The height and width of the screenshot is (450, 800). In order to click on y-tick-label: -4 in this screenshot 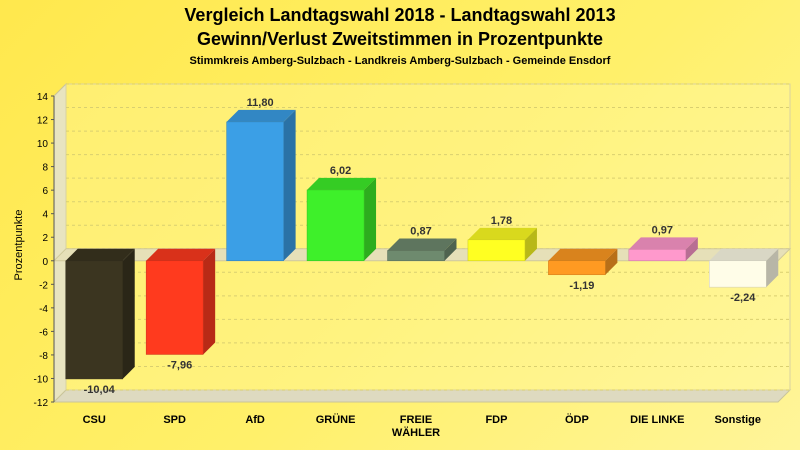, I will do `click(43, 309)`.